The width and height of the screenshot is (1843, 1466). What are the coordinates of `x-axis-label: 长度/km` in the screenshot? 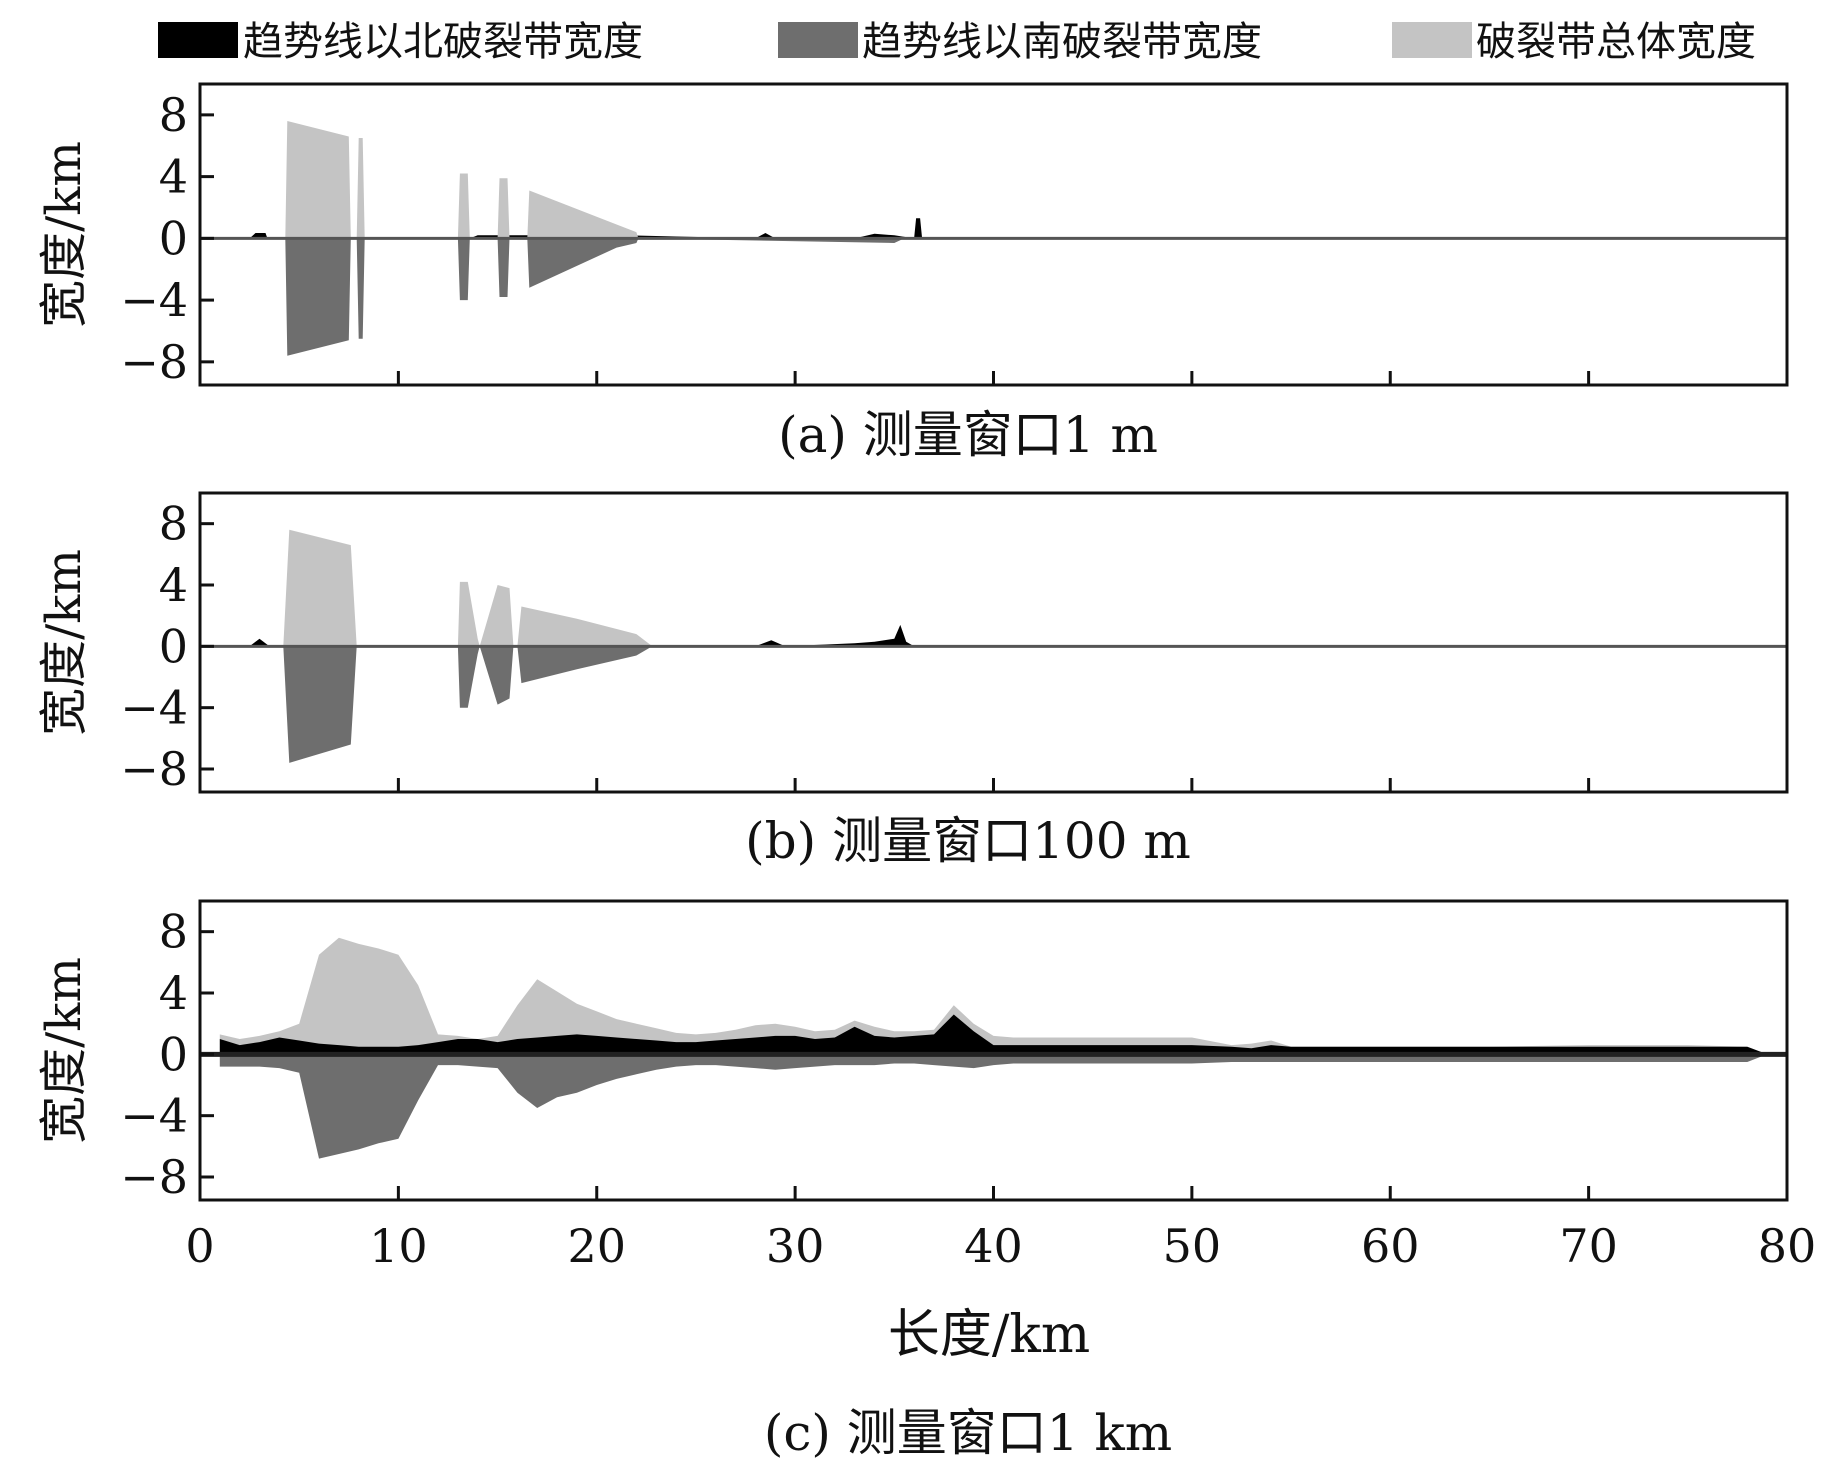 It's located at (989, 1335).